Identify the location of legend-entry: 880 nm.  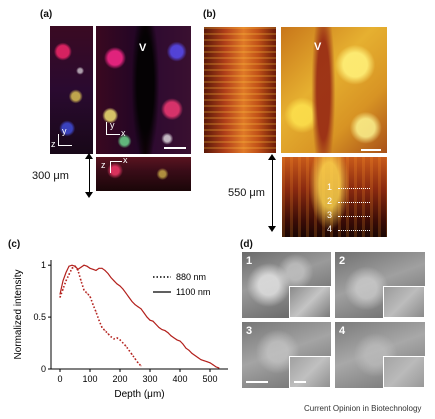
(191, 277).